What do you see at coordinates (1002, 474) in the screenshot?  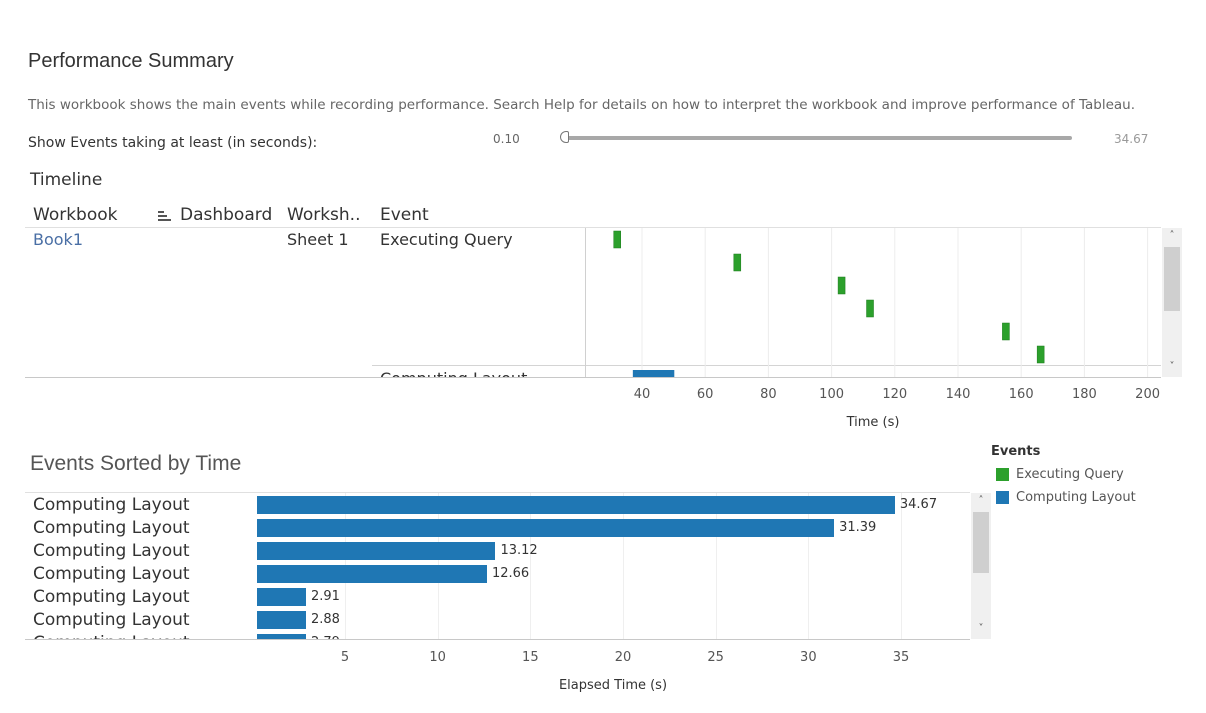 I see `legend-swatch-executing-query` at bounding box center [1002, 474].